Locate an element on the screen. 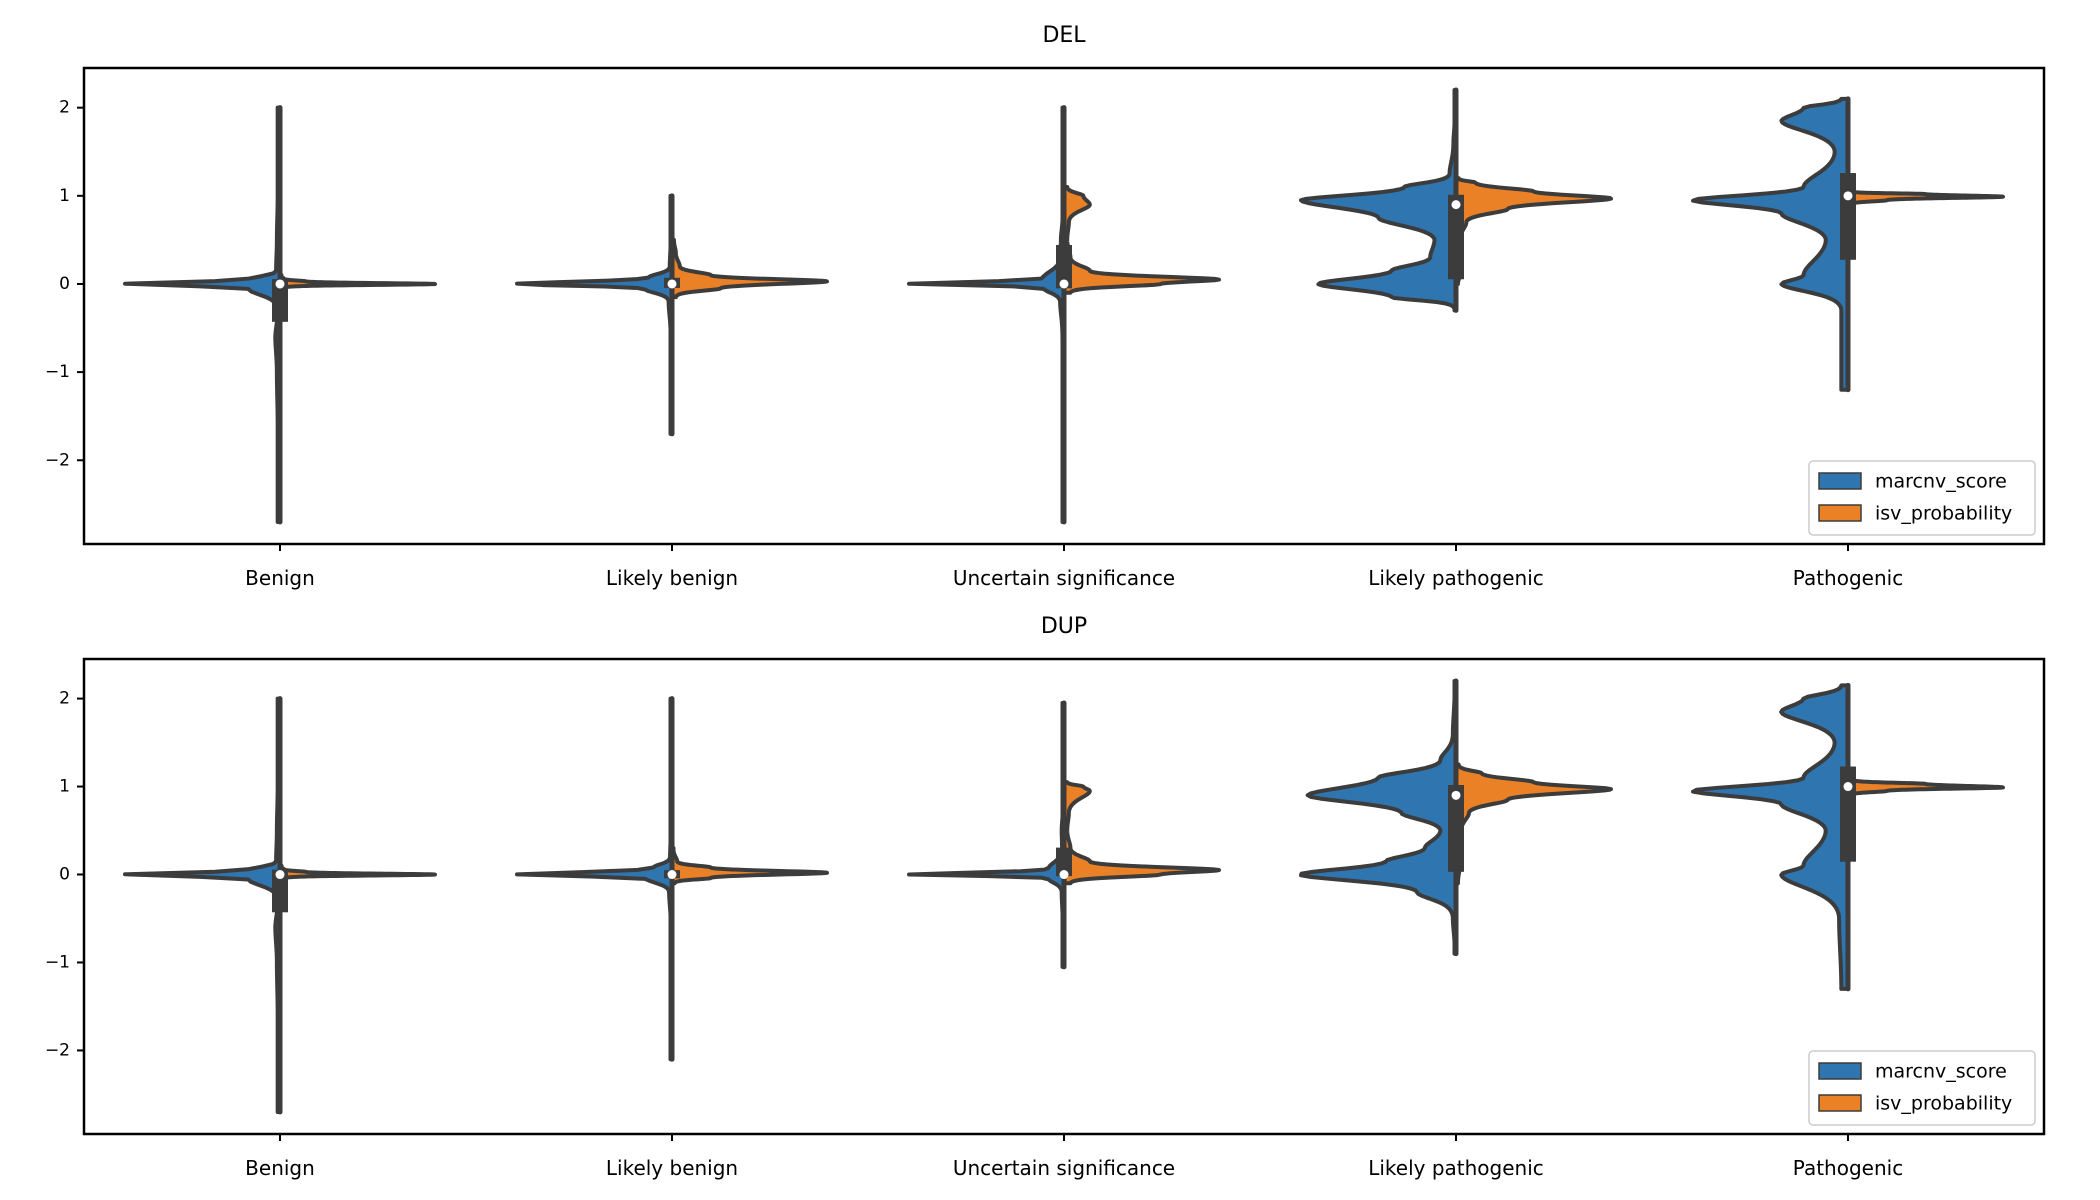  panel-title: DUP is located at coordinates (1064, 626).